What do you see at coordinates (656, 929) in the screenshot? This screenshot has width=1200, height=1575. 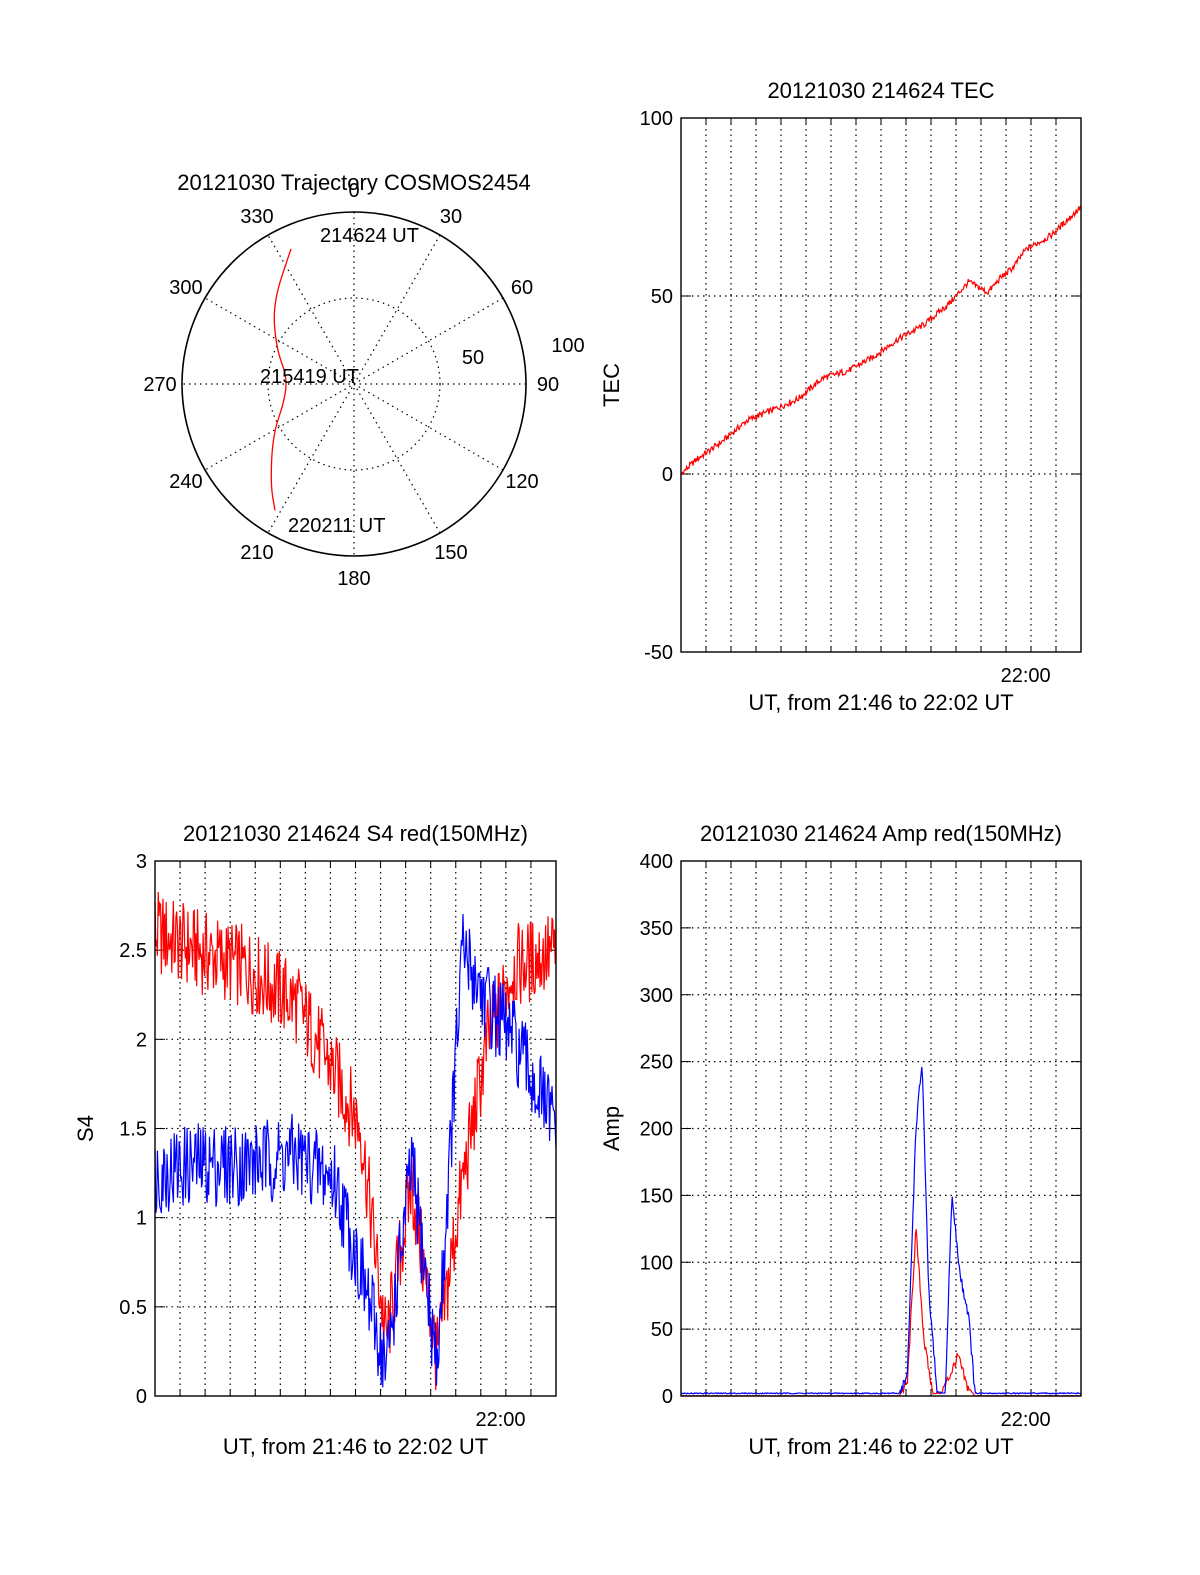 I see `y-tick-label: 350` at bounding box center [656, 929].